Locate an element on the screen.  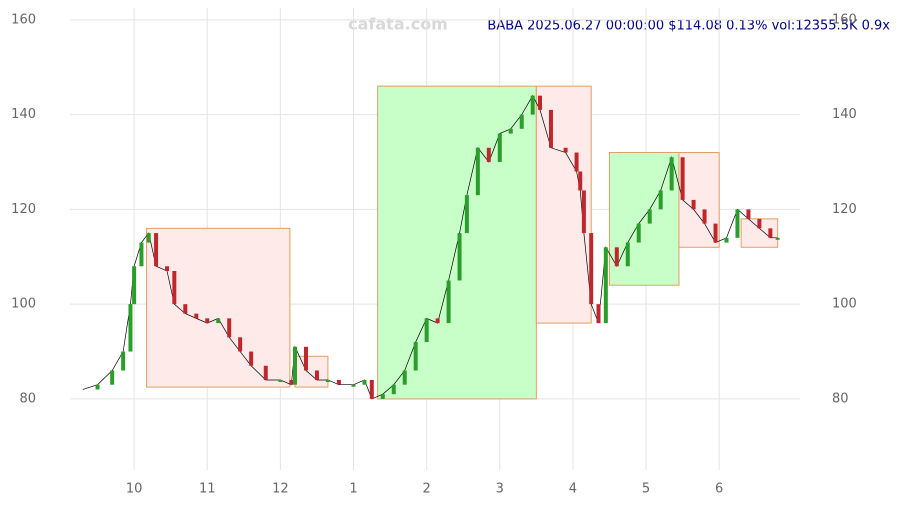
y-tick-label-right: 100 is located at coordinates (844, 304).